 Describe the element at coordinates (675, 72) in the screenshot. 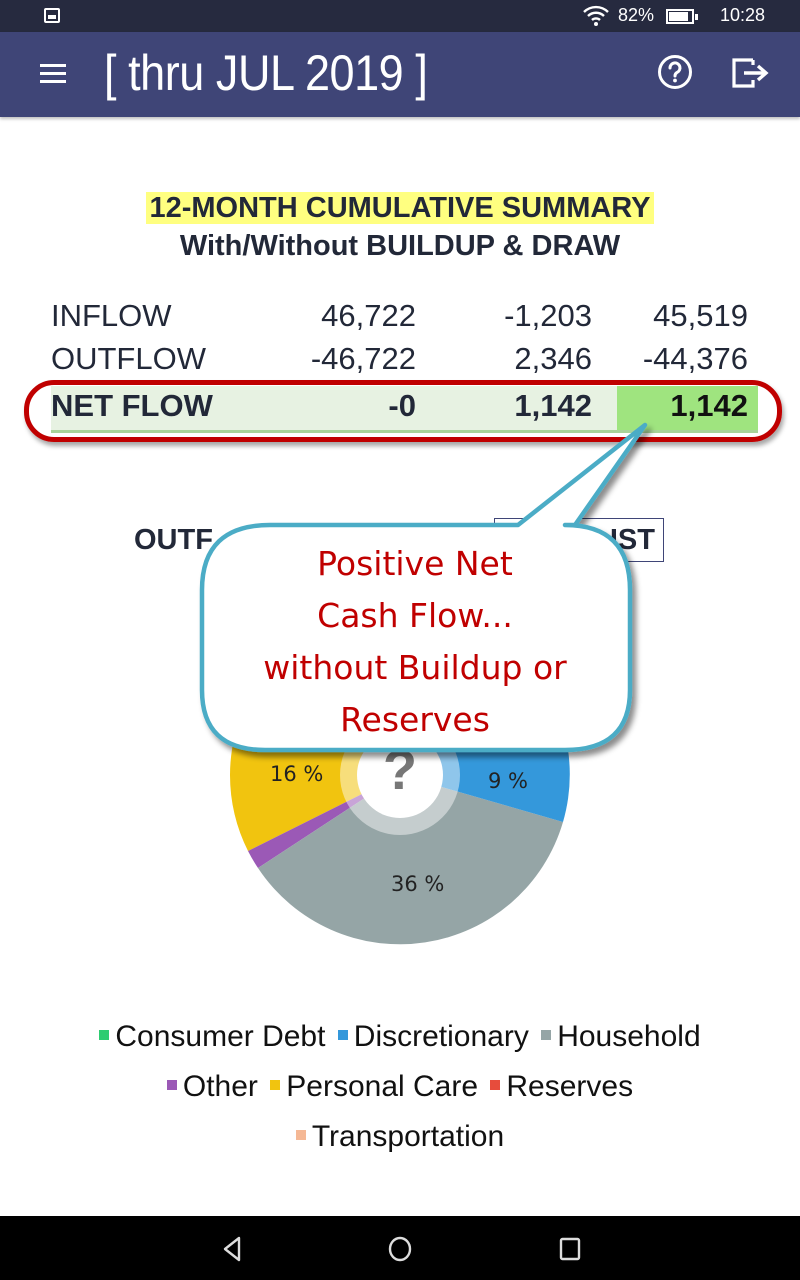

I see `help-circle-icon` at that location.